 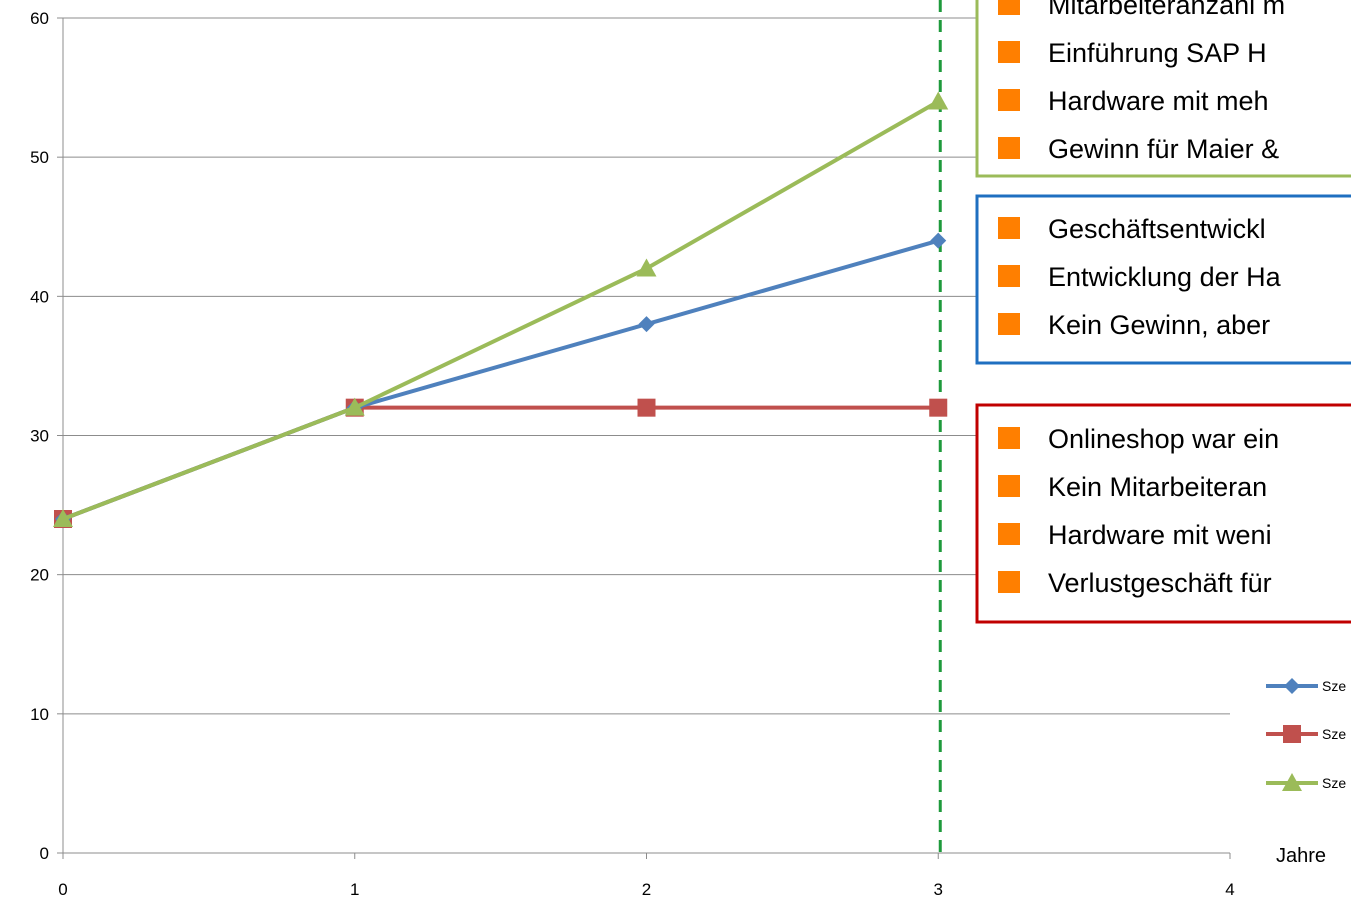 What do you see at coordinates (354, 889) in the screenshot?
I see `x-tick-label: 1` at bounding box center [354, 889].